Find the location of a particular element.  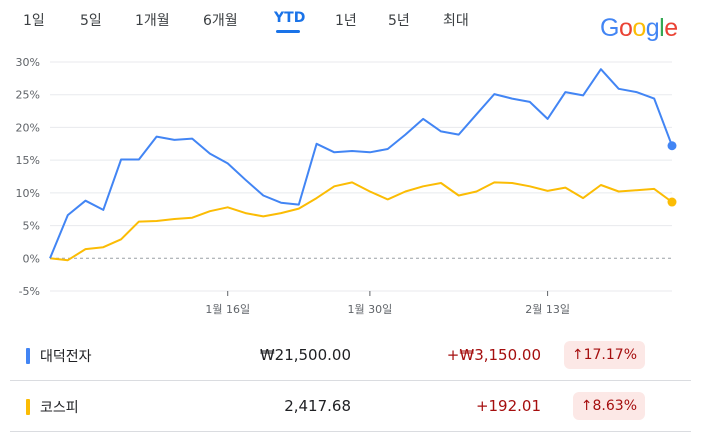

google-logo: Google is located at coordinates (639, 28).